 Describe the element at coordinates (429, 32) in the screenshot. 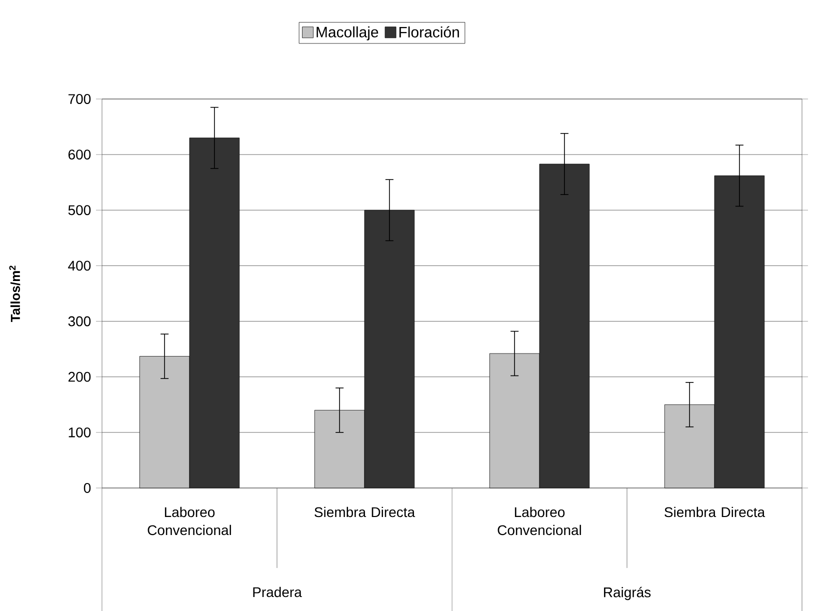

I see `legend-label: Floración` at that location.